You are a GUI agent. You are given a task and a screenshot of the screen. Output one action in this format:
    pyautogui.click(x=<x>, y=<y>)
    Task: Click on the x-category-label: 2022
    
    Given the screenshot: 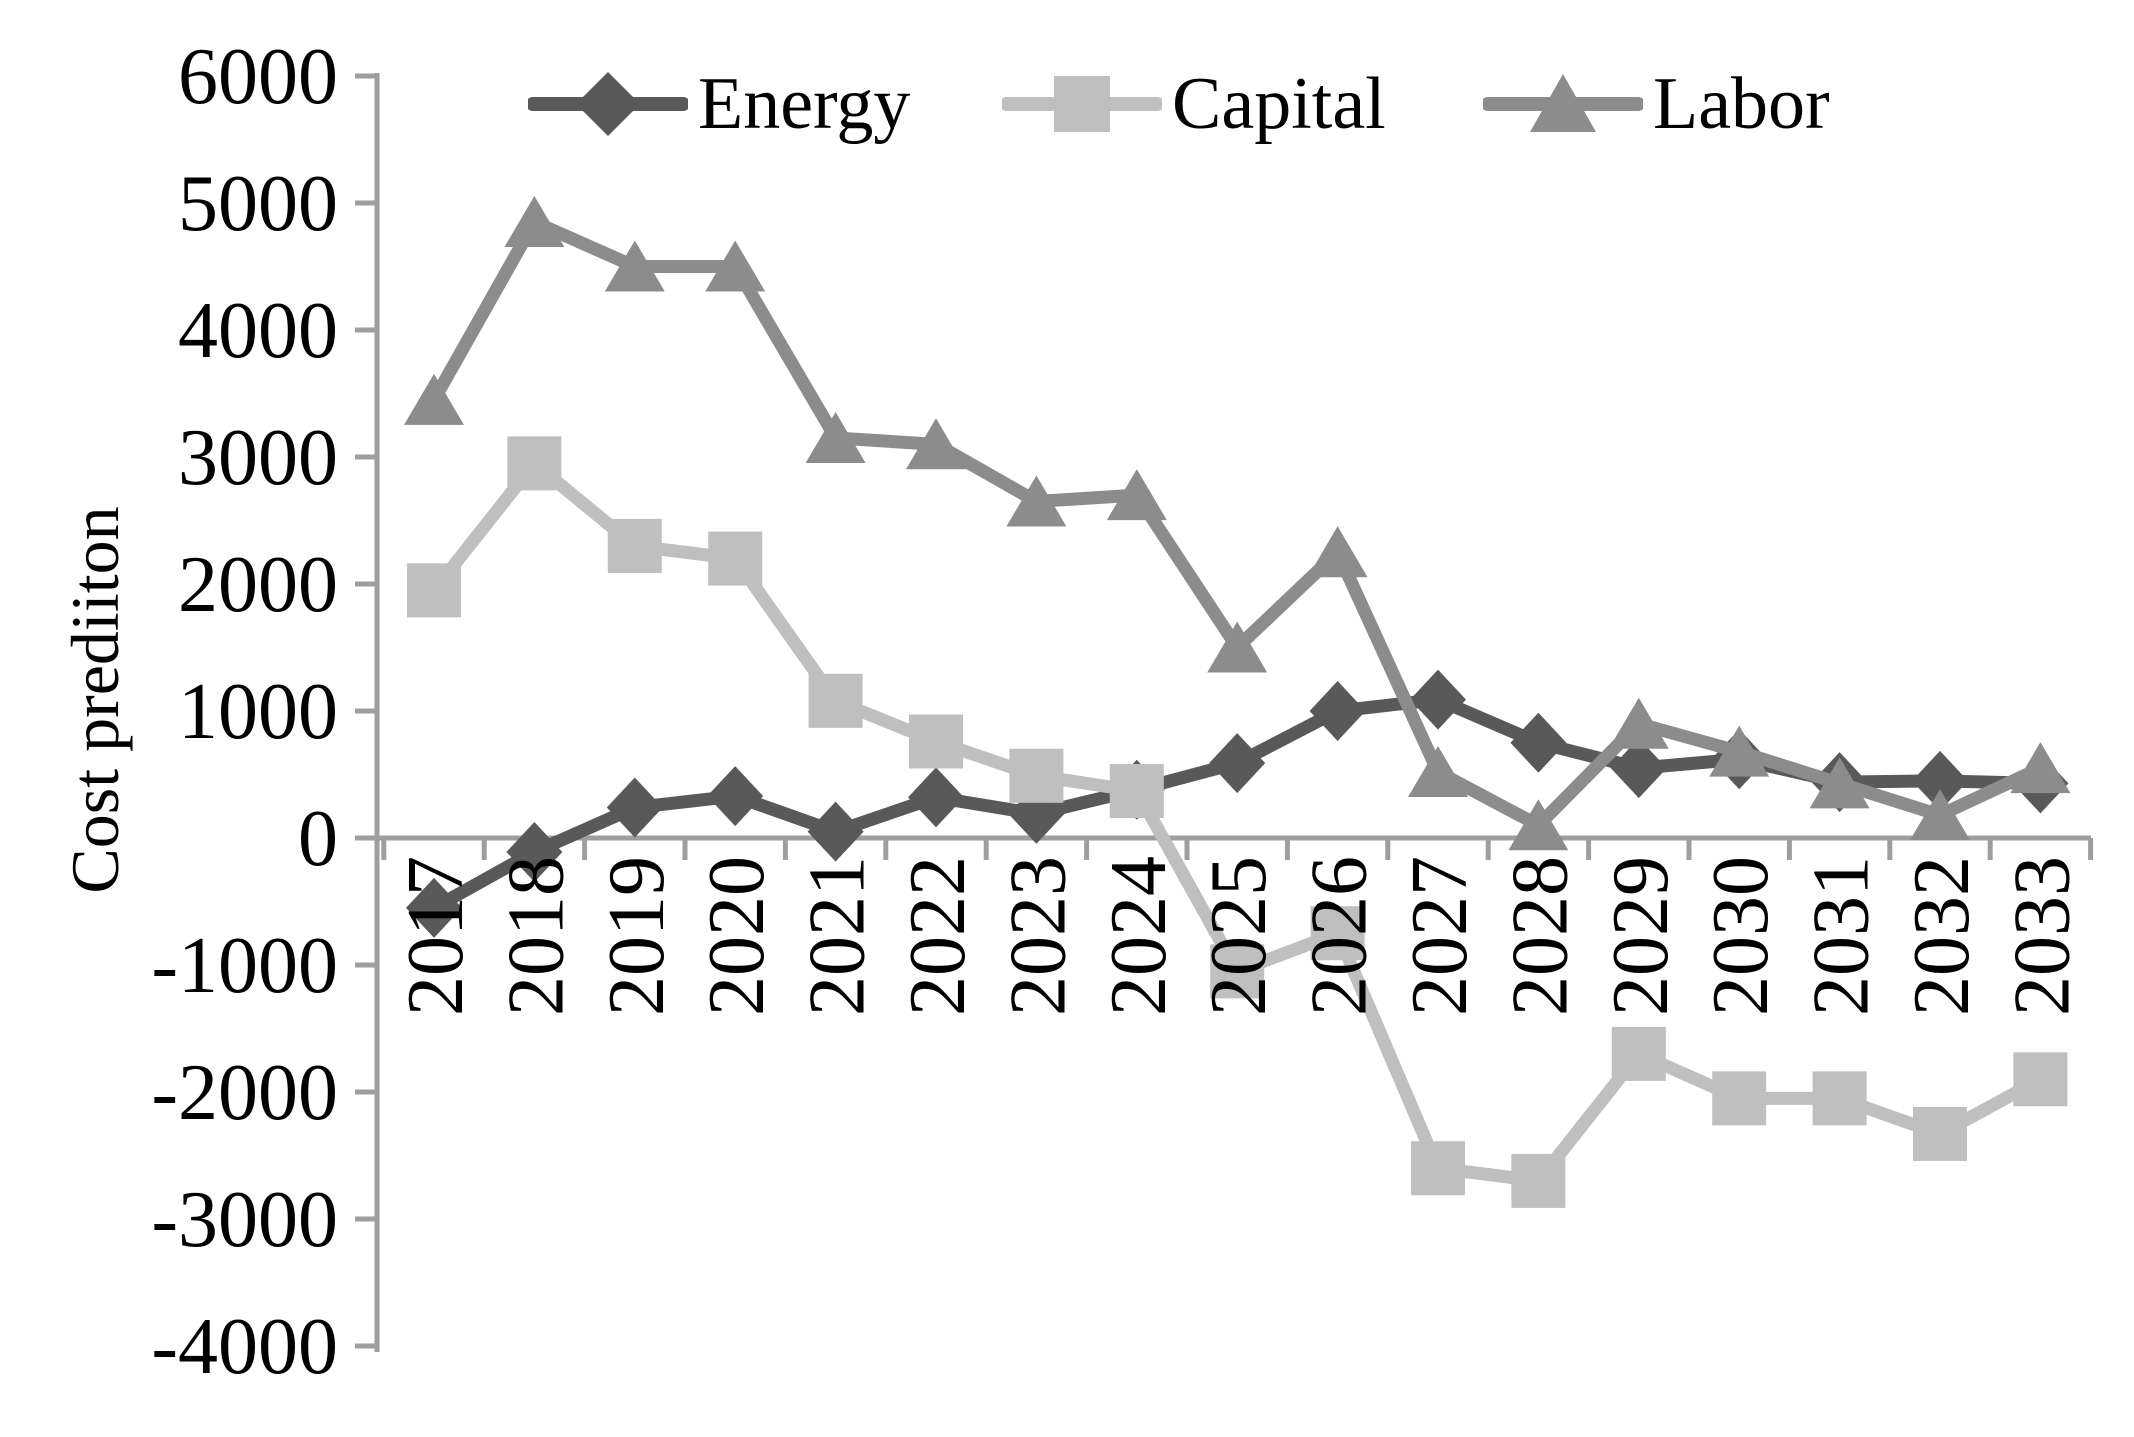 What is the action you would take?
    pyautogui.click(x=938, y=936)
    